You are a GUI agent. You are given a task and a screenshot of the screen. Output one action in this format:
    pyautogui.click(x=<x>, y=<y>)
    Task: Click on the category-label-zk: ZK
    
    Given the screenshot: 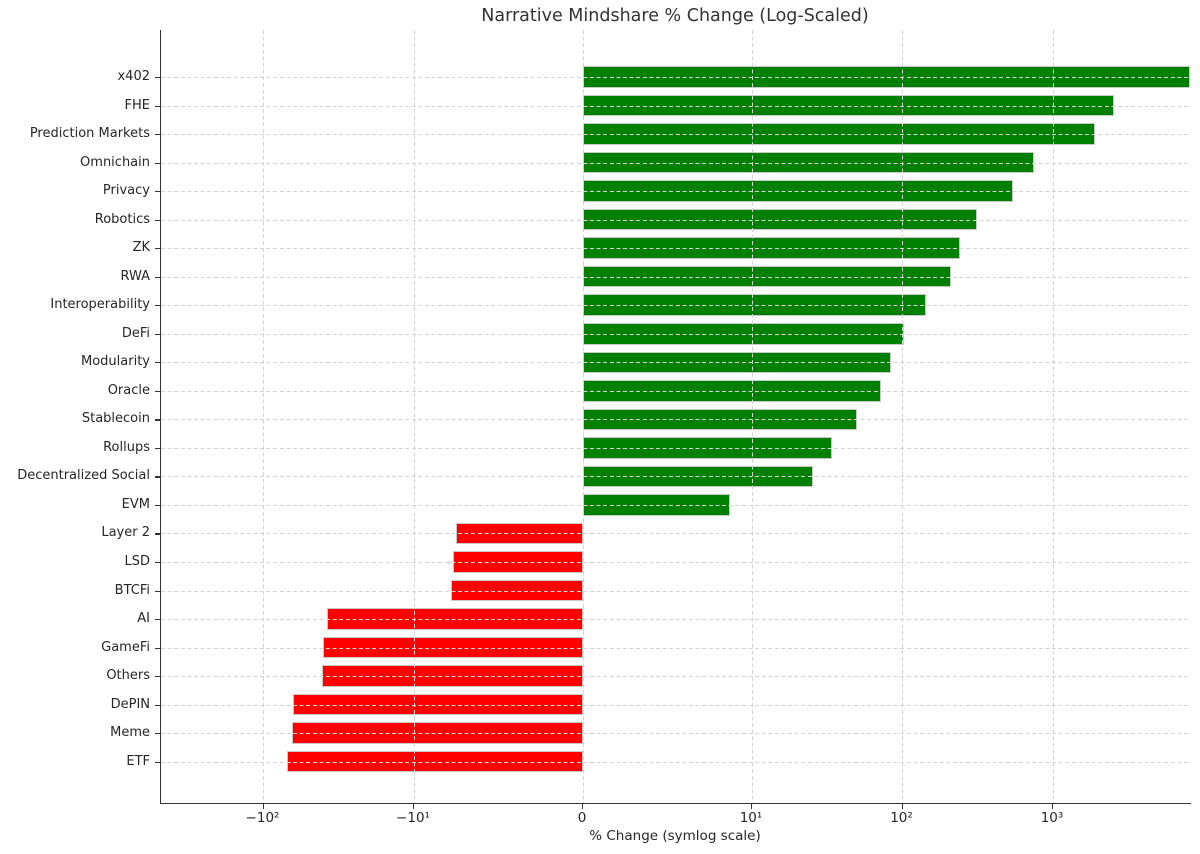 What is the action you would take?
    pyautogui.click(x=141, y=248)
    